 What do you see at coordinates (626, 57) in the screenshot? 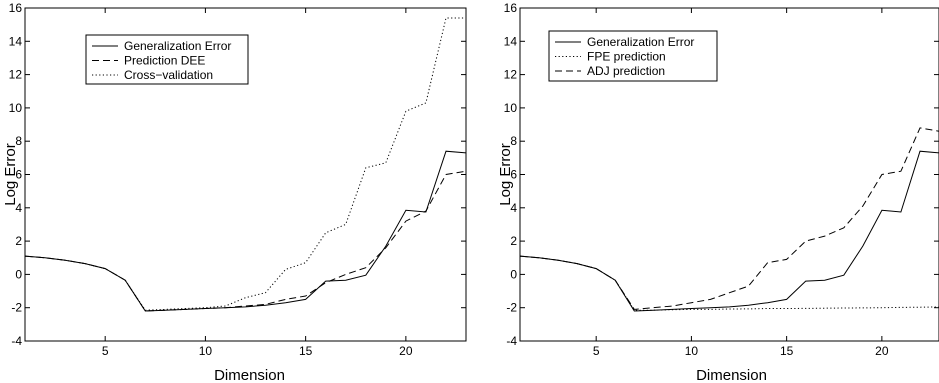
I see `legend-label: FPE prediction` at bounding box center [626, 57].